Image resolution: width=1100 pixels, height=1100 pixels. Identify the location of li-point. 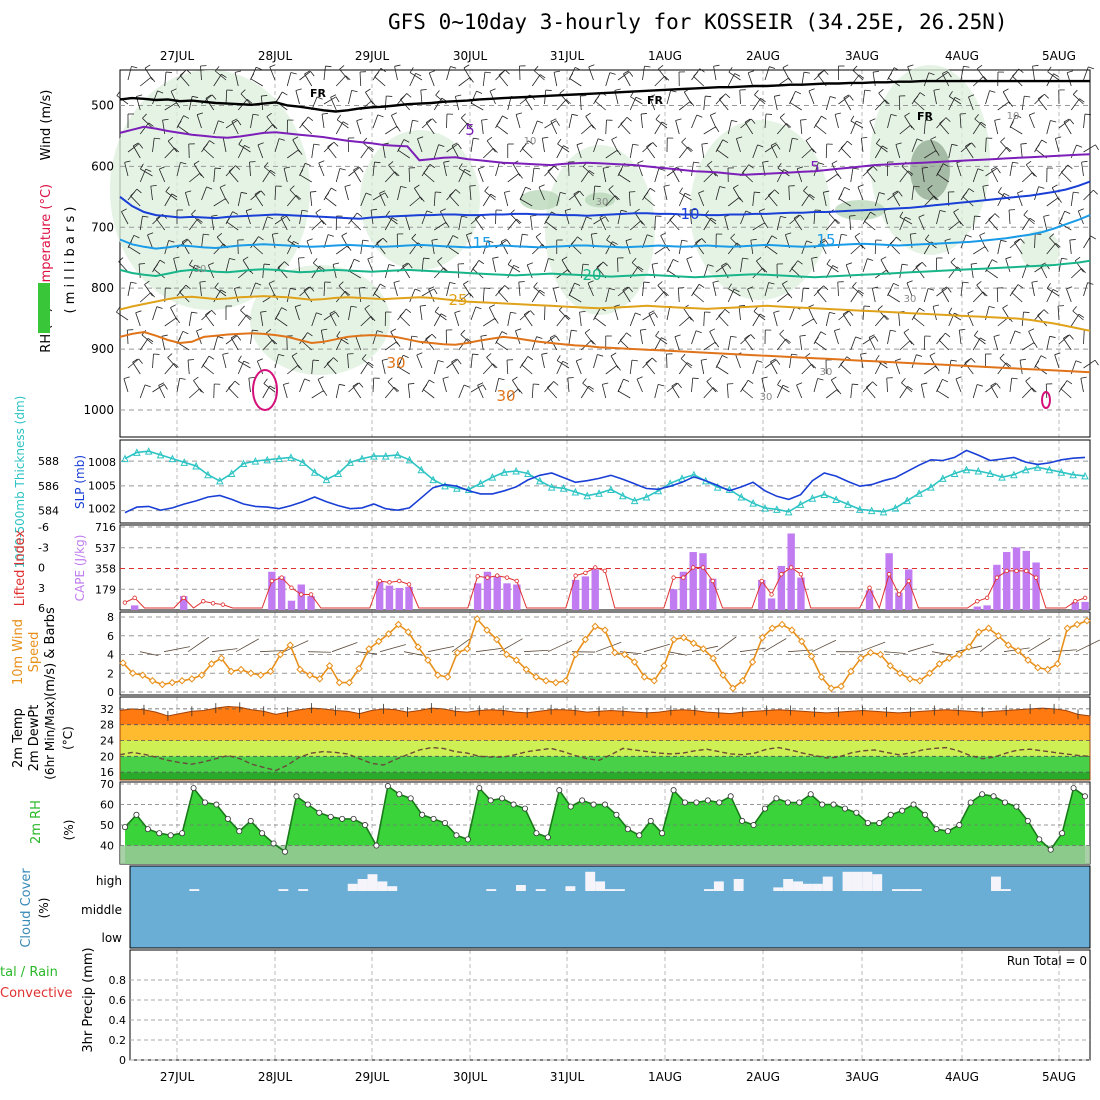
(987, 598).